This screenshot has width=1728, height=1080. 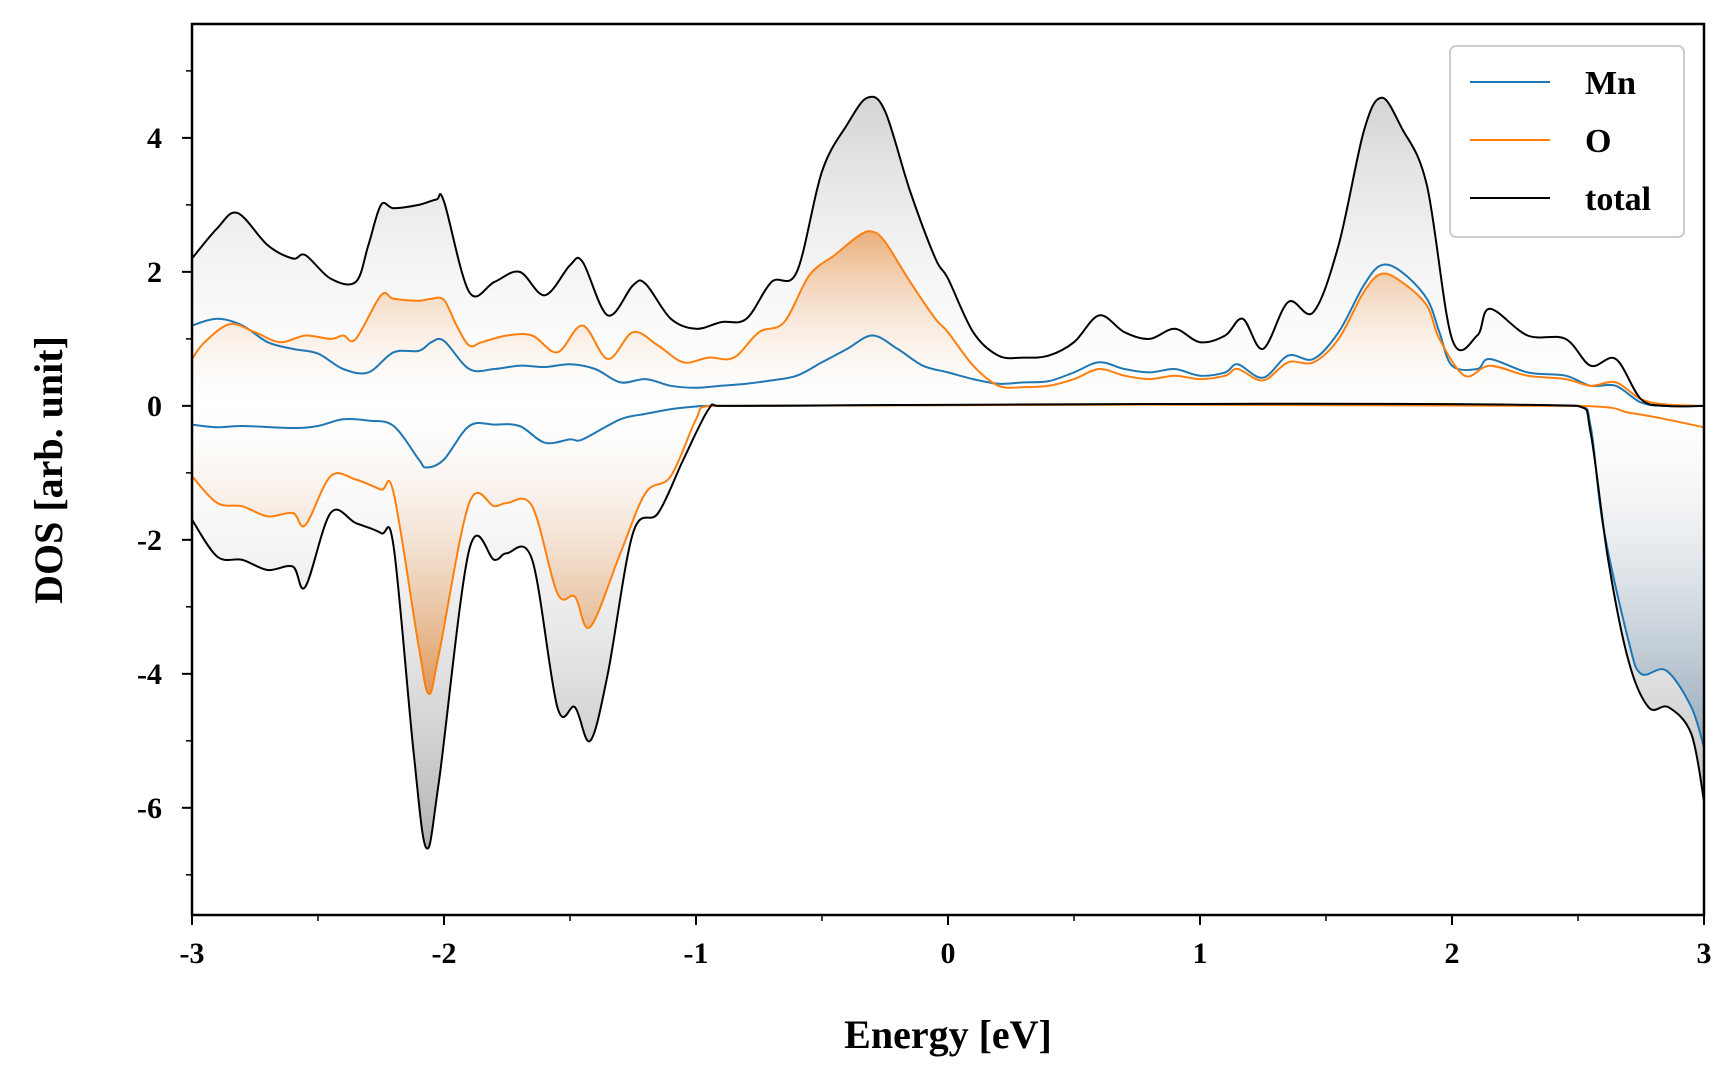 What do you see at coordinates (192, 953) in the screenshot?
I see `x-tick-label: -3` at bounding box center [192, 953].